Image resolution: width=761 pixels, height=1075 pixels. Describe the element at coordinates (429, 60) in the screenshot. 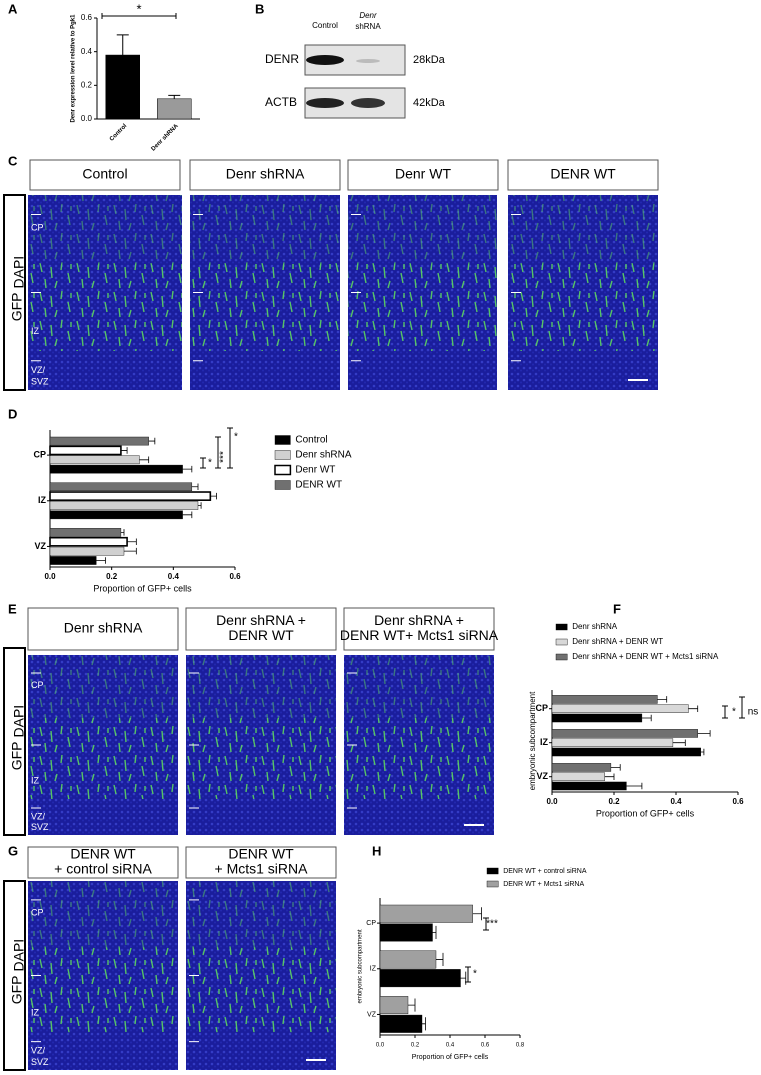

I see `size-label: 28kDa` at that location.